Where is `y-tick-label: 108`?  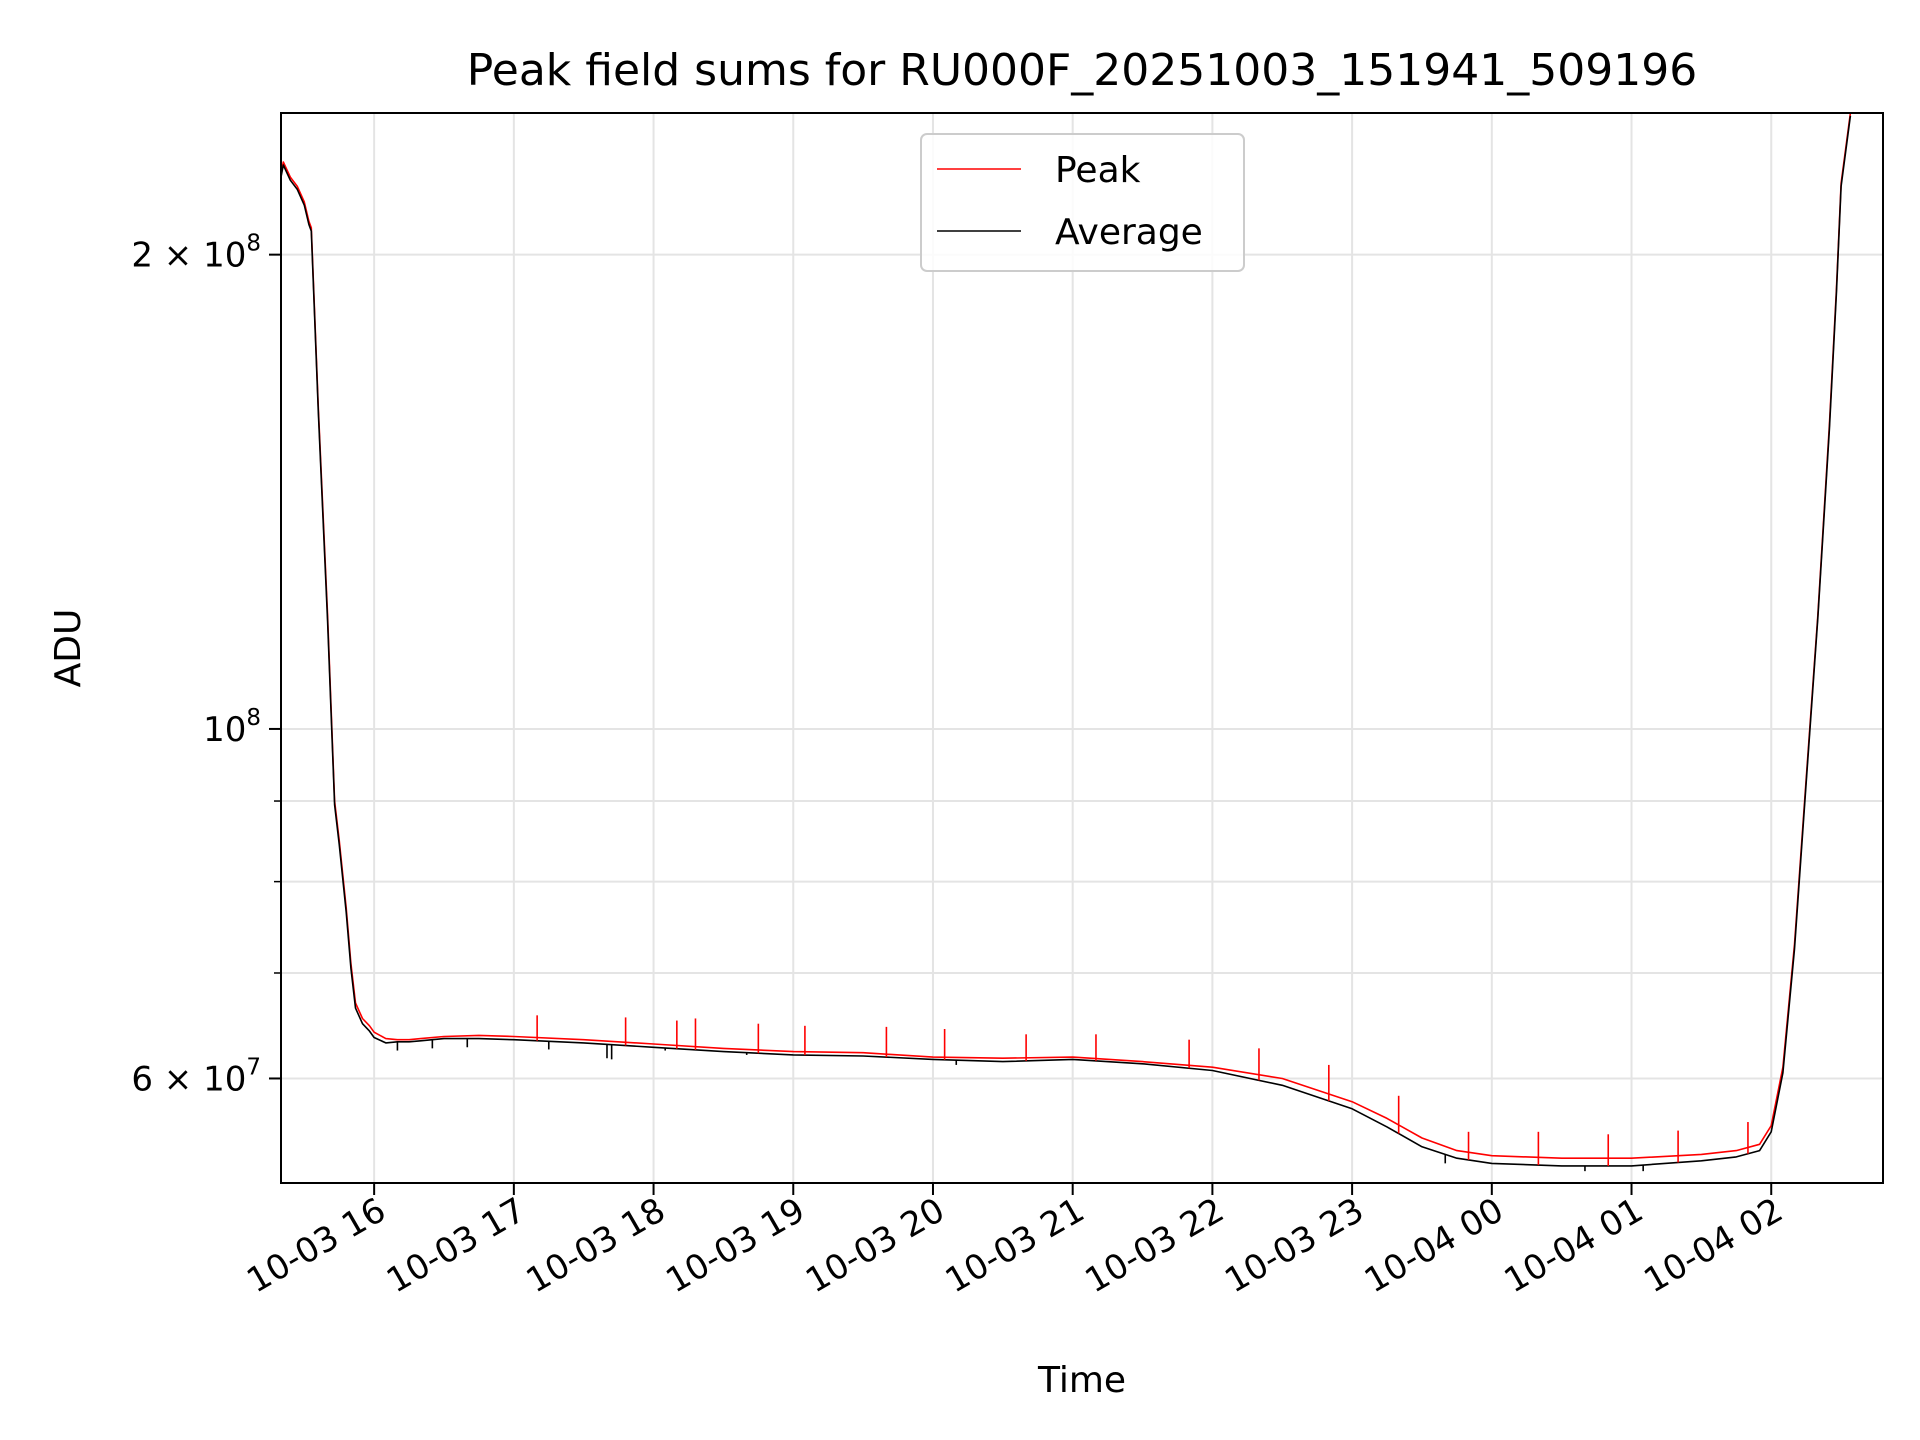 y-tick-label: 108 is located at coordinates (232, 727).